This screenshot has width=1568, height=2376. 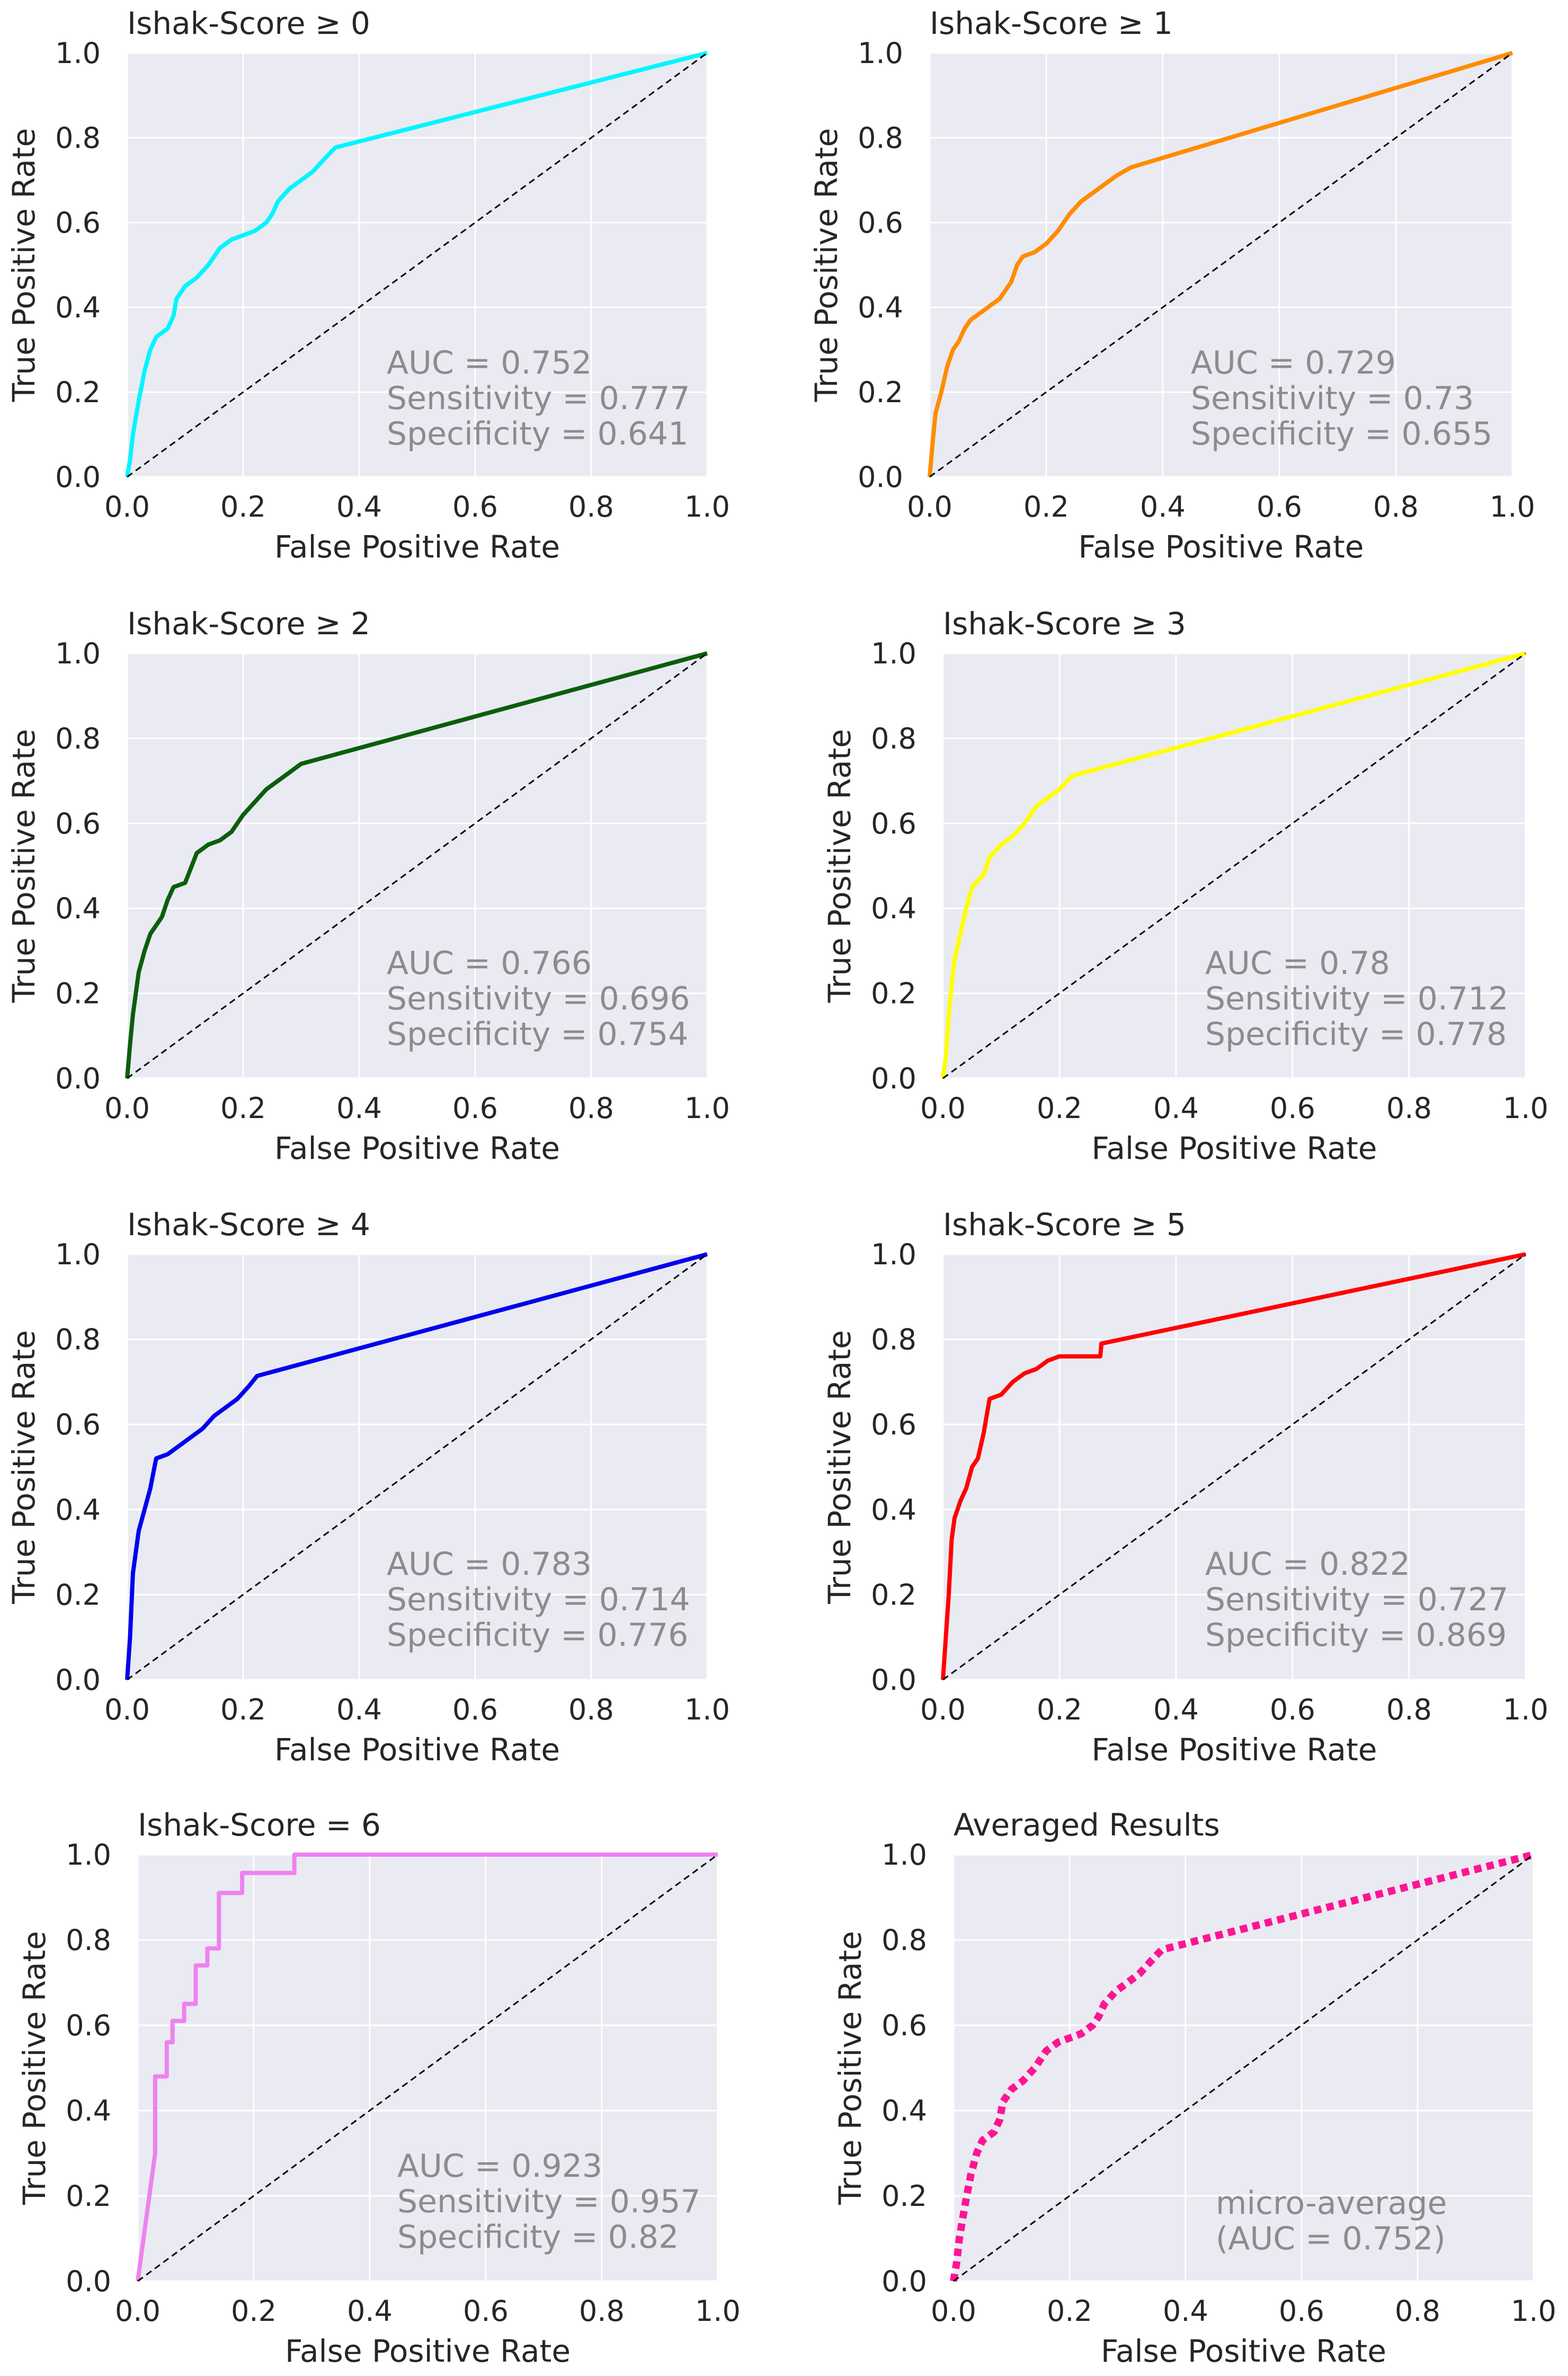 What do you see at coordinates (538, 998) in the screenshot?
I see `annotation-line: Sensitivity = 0.696` at bounding box center [538, 998].